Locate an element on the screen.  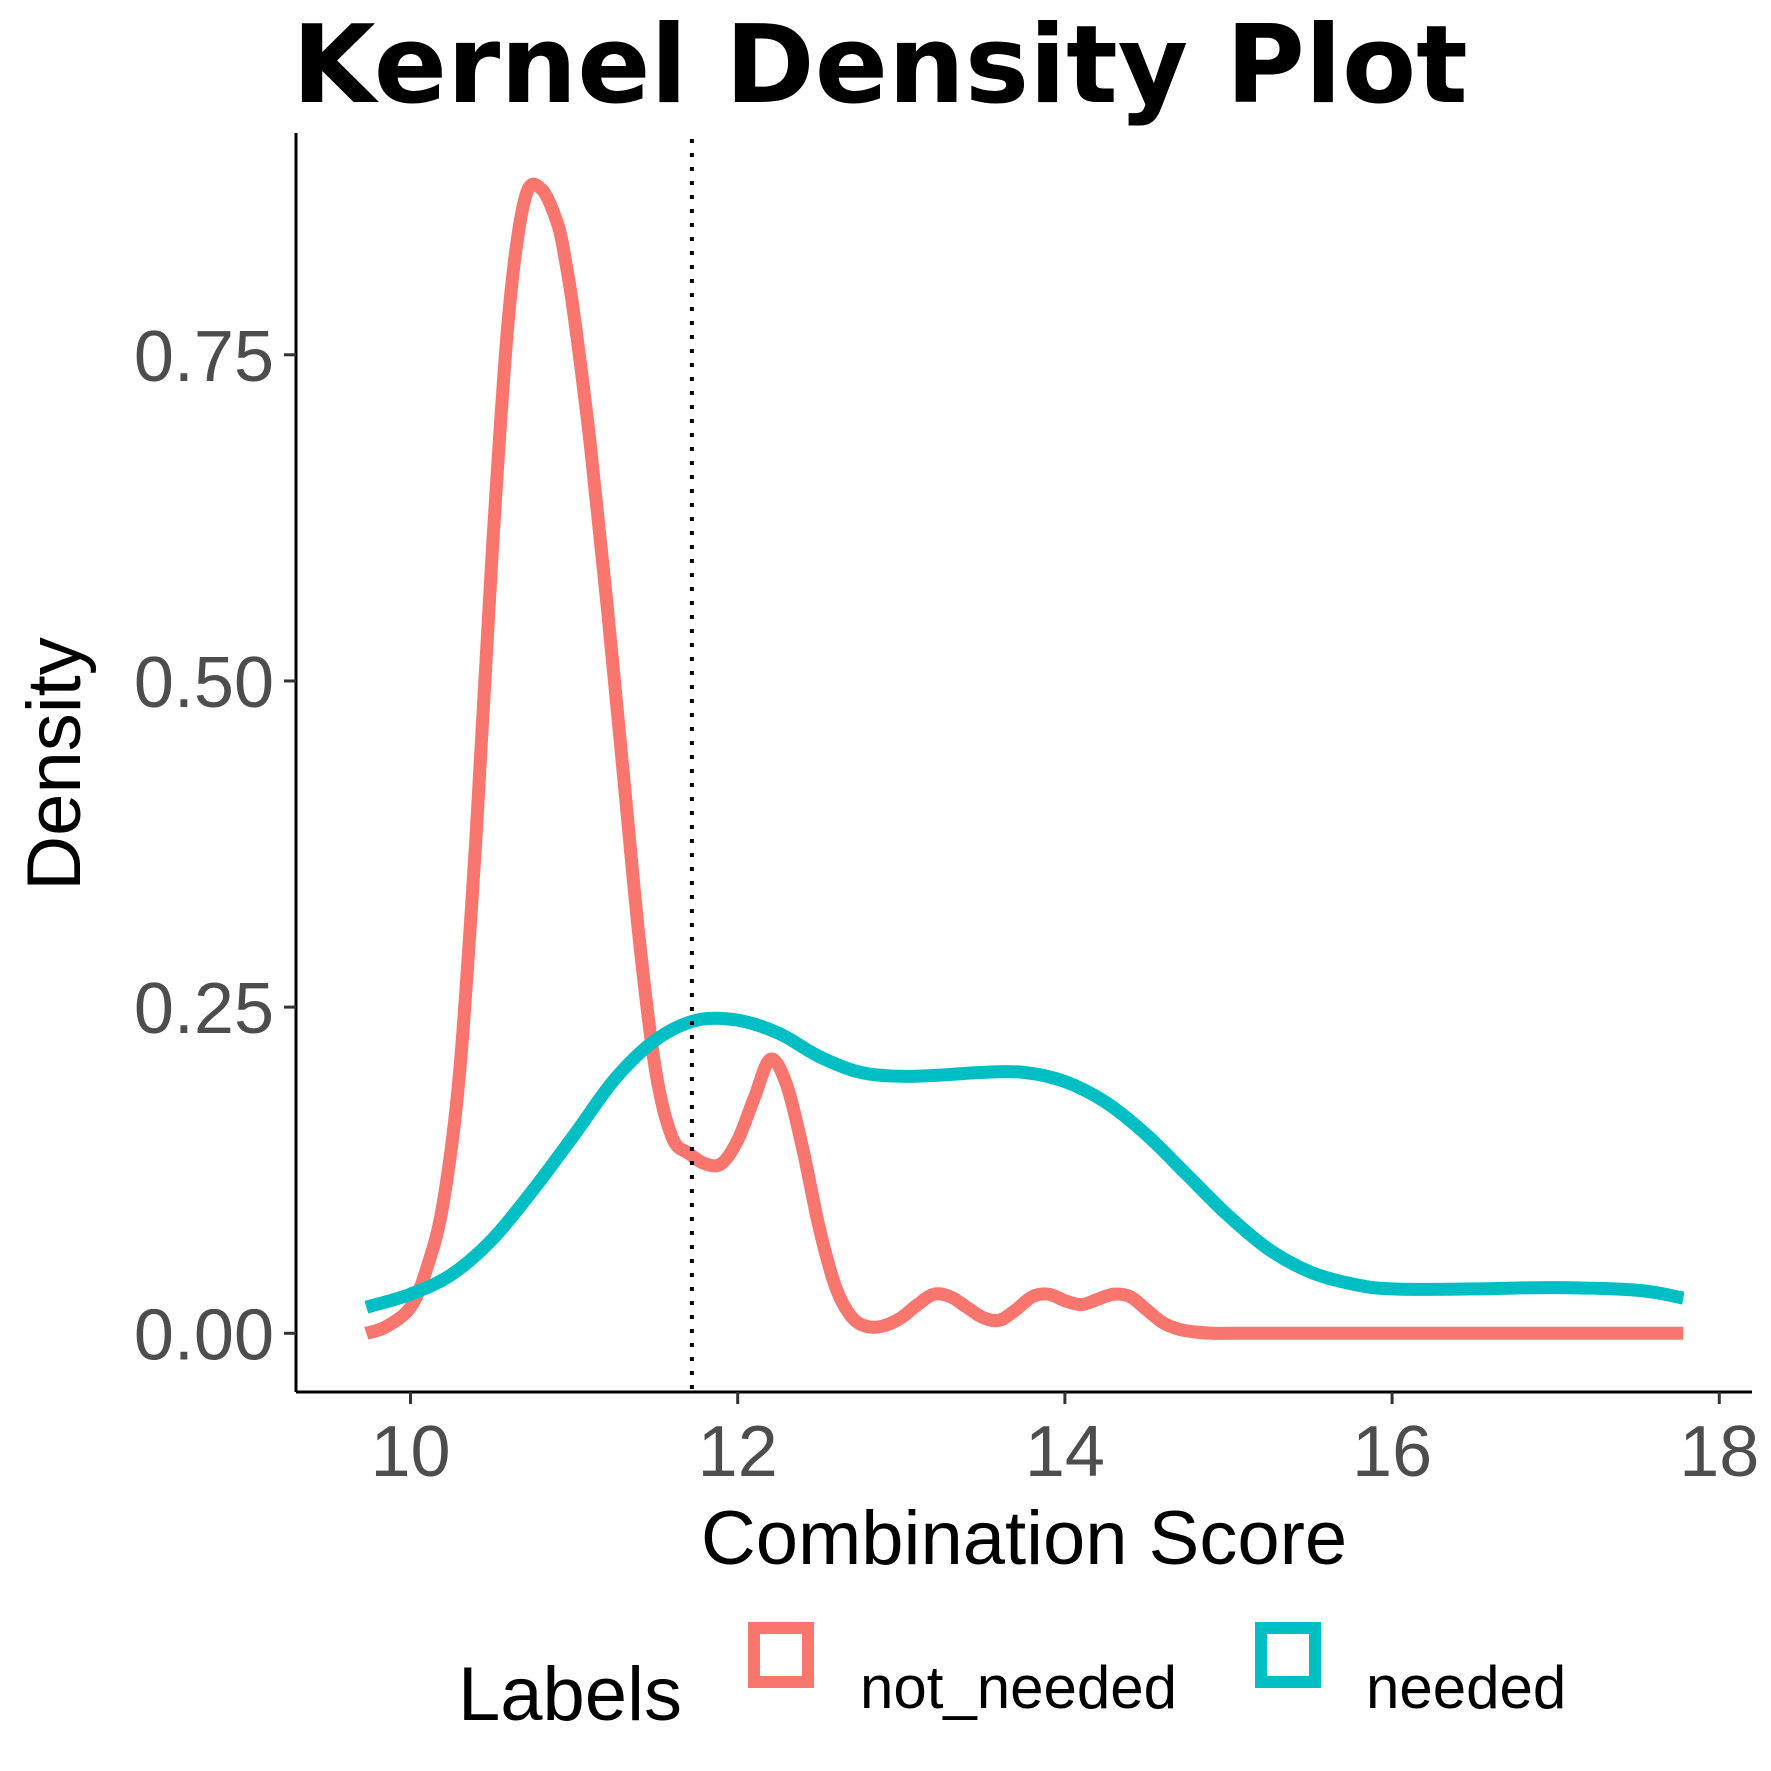
y-tick-label: 0.25 is located at coordinates (204, 1009).